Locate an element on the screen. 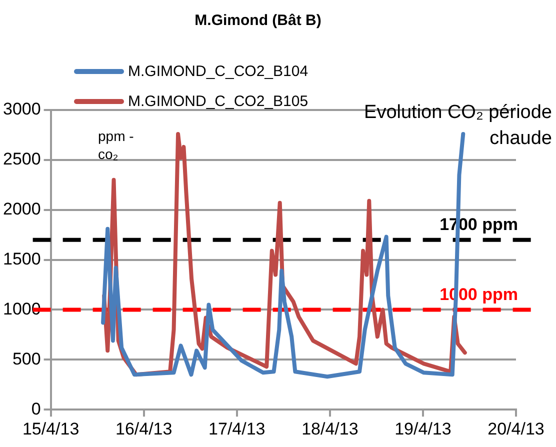 This screenshot has height=447, width=556. x-tick-label: 15/4/13 is located at coordinates (51, 428).